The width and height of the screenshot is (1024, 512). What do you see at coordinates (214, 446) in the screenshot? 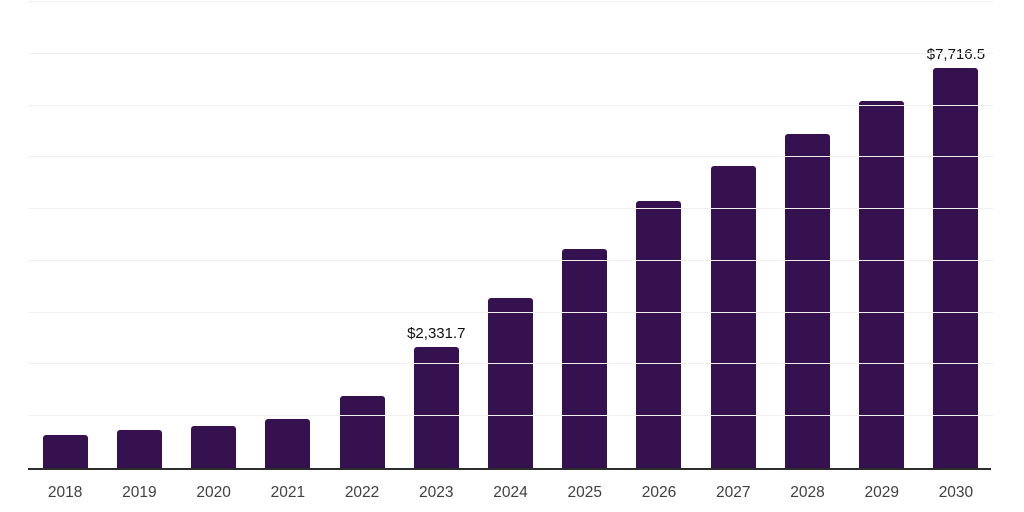
I see `bar-2020` at bounding box center [214, 446].